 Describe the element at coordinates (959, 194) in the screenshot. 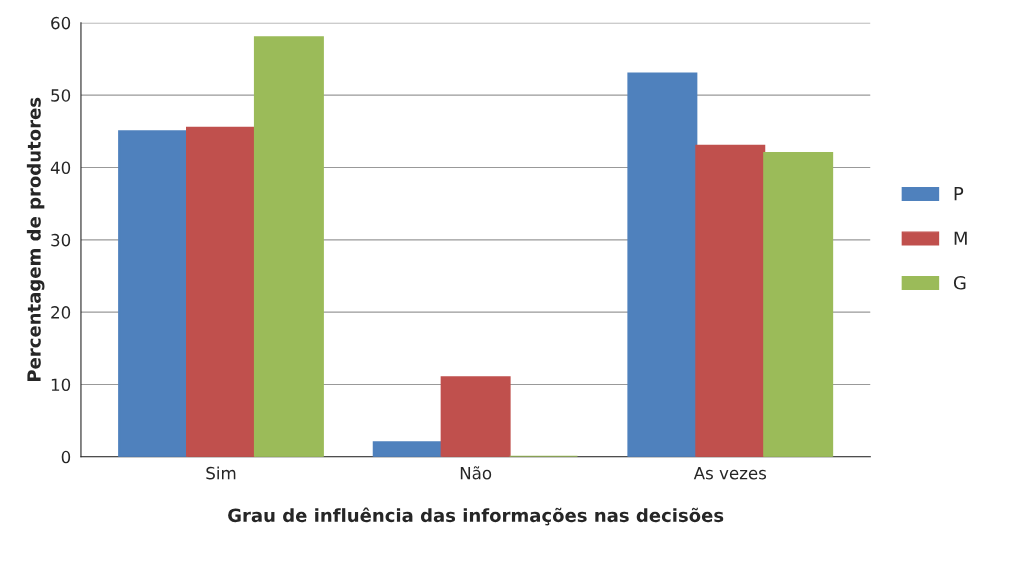

I see `legend-label: P` at that location.